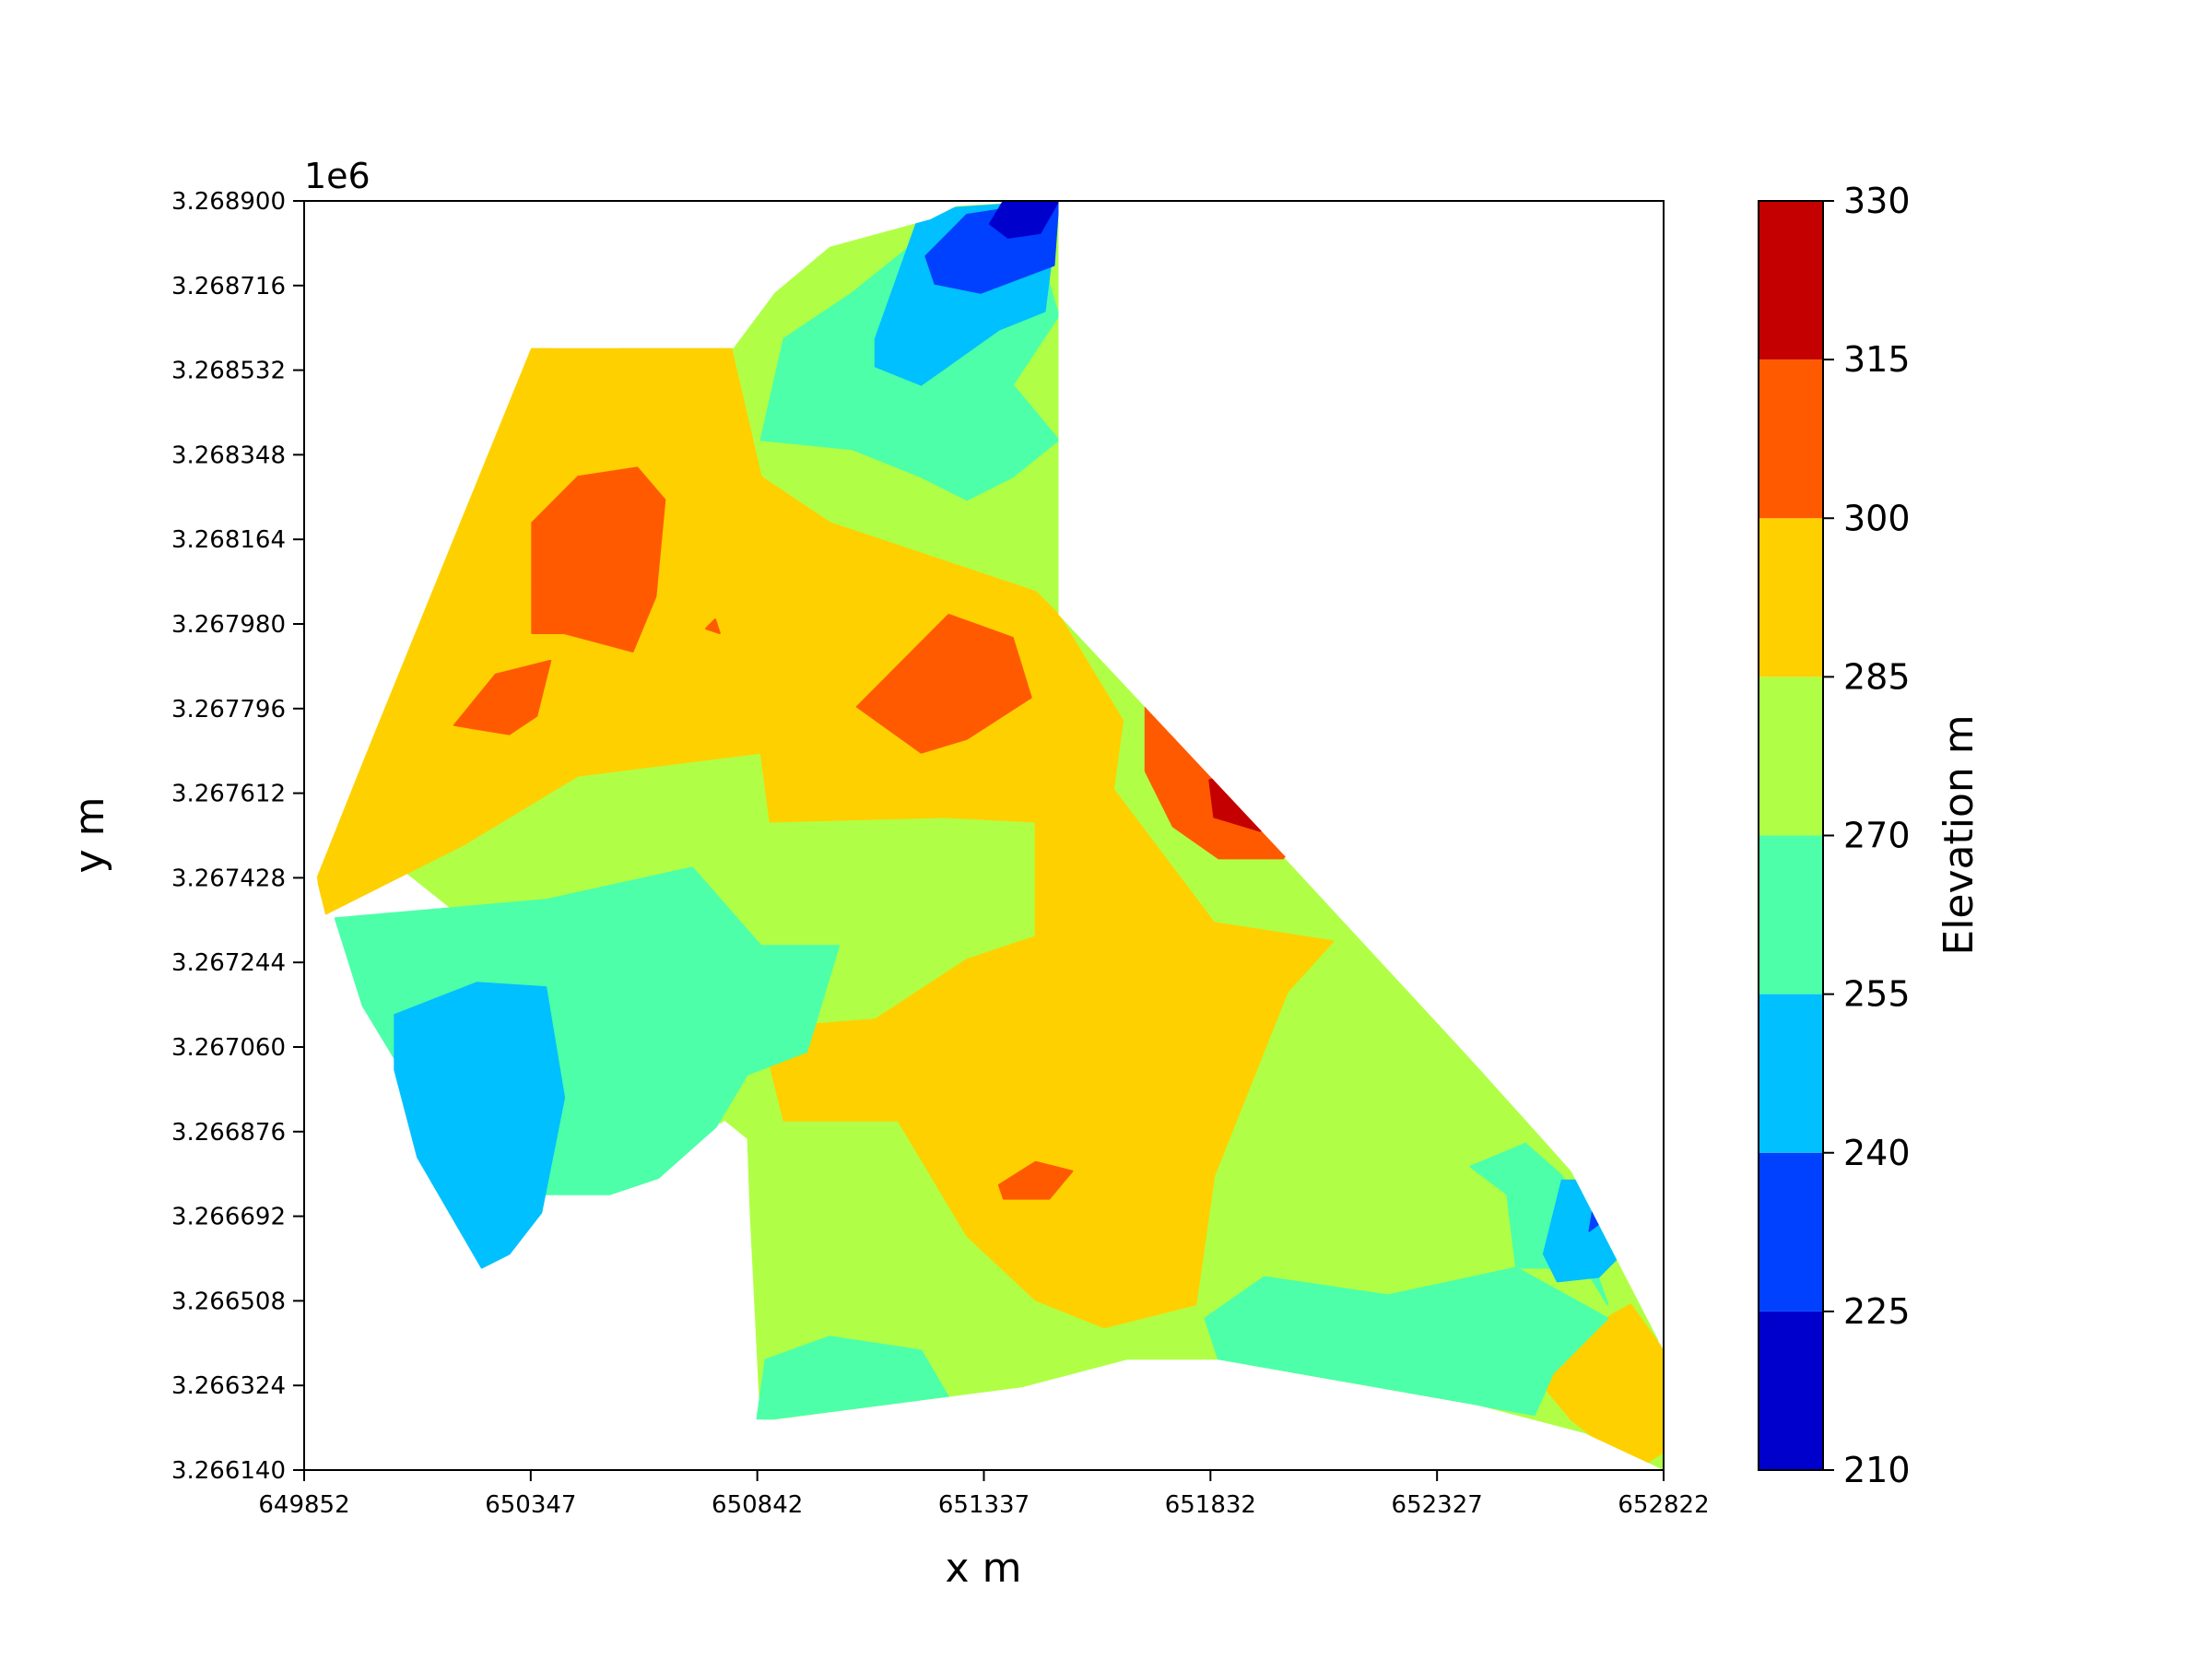 This screenshot has height=1659, width=2212. I want to click on colorbar-tick-label: 270, so click(1877, 836).